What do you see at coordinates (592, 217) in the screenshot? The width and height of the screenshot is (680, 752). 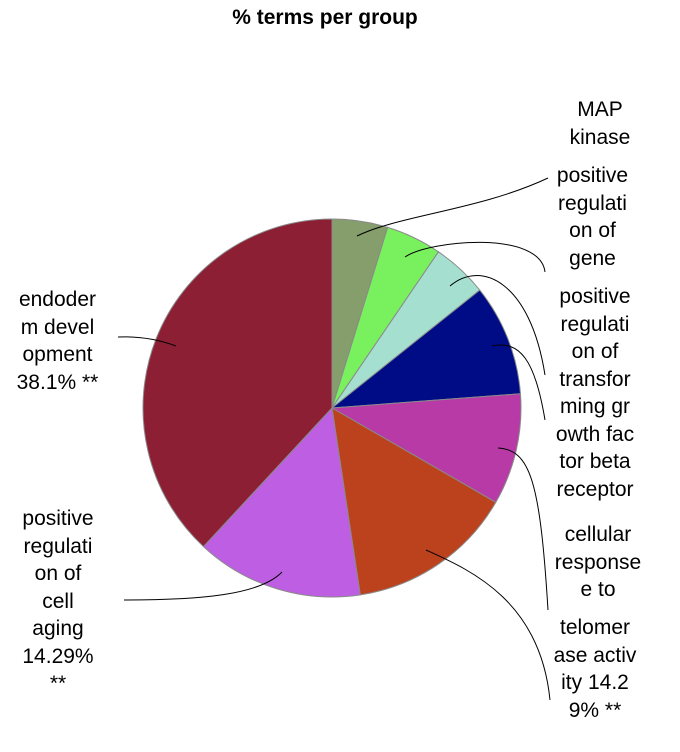 I see `label-positive-regulation-gene: positive regulati on of gene` at bounding box center [592, 217].